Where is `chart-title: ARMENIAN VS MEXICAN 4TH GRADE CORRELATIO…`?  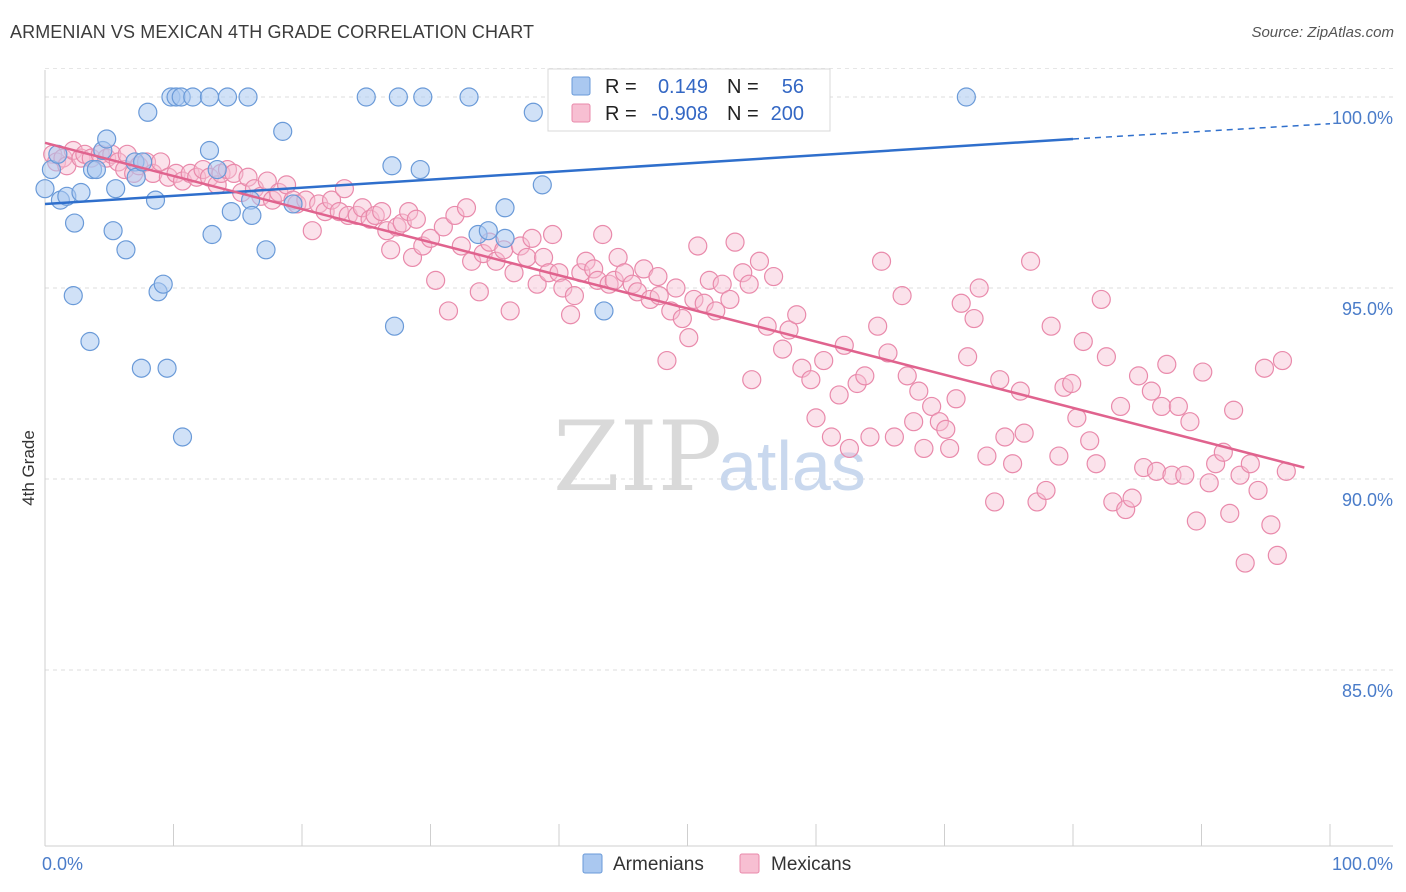 chart-title: ARMENIAN VS MEXICAN 4TH GRADE CORRELATIO… is located at coordinates (272, 32).